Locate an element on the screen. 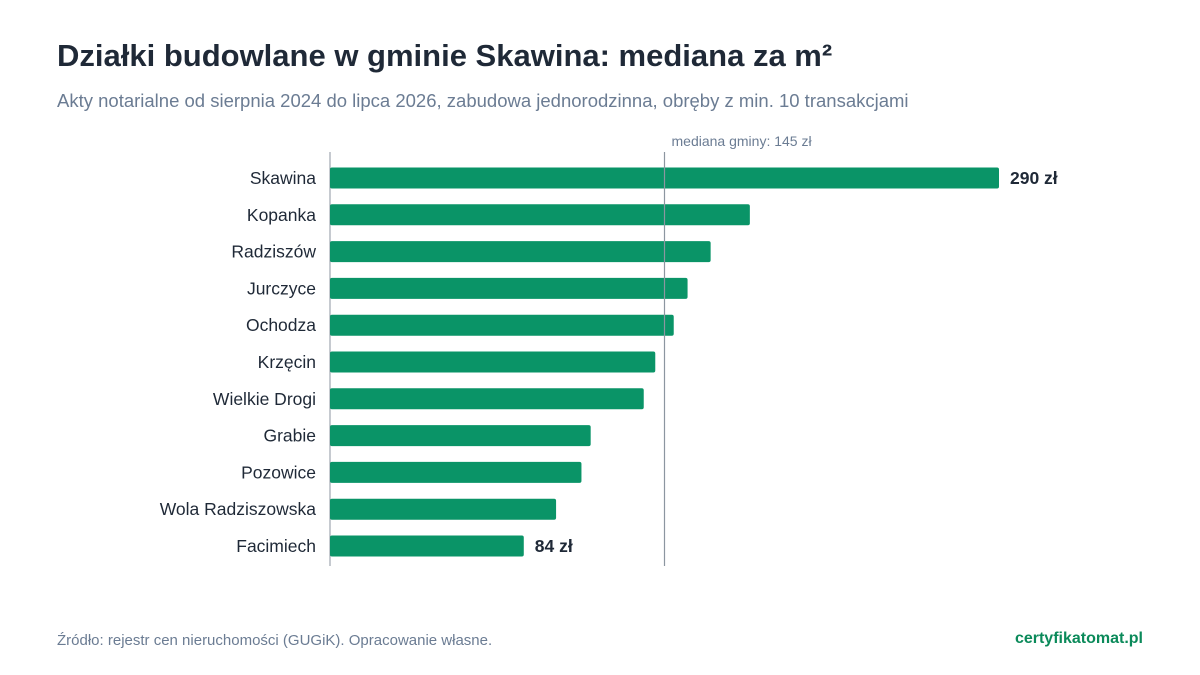 This screenshot has width=1200, height=675. category-label: Pozowice is located at coordinates (278, 472).